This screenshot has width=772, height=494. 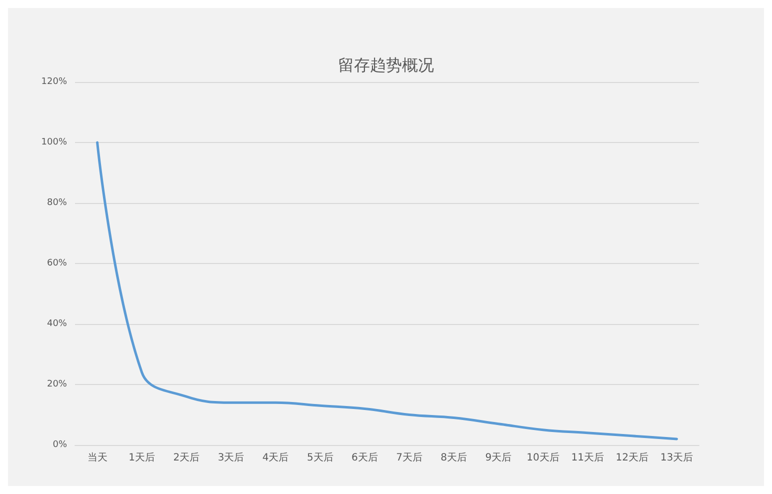 I want to click on x-tick-label: 1天后, so click(x=142, y=458).